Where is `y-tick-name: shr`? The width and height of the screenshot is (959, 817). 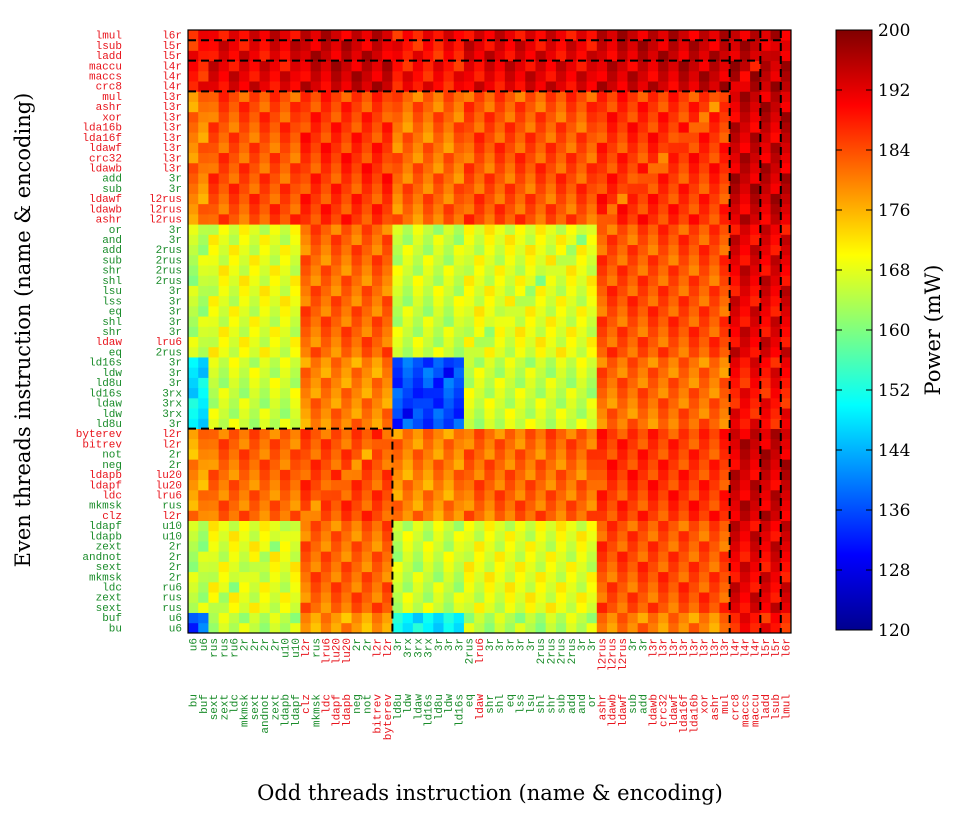
y-tick-name: shr is located at coordinates (112, 272).